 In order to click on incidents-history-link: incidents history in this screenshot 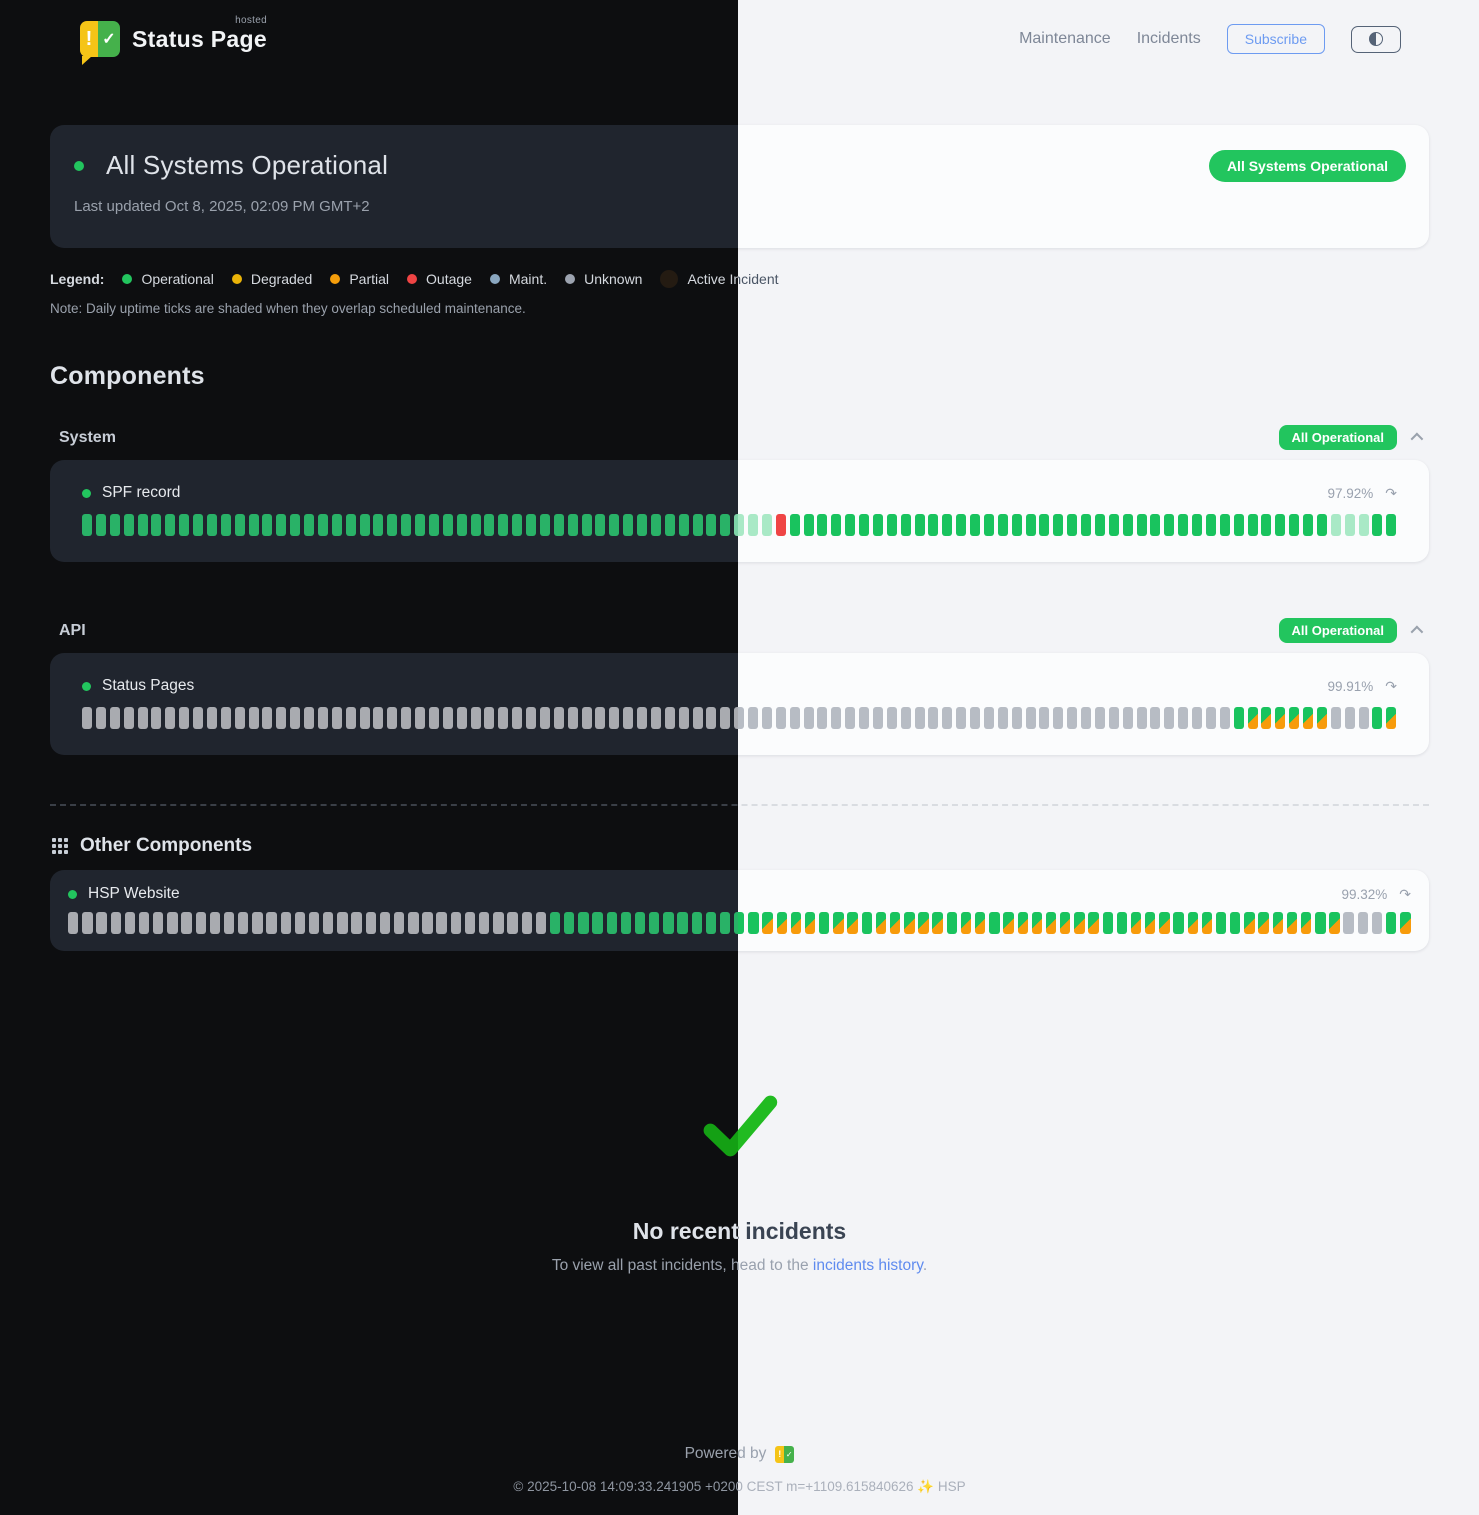, I will do `click(867, 1265)`.